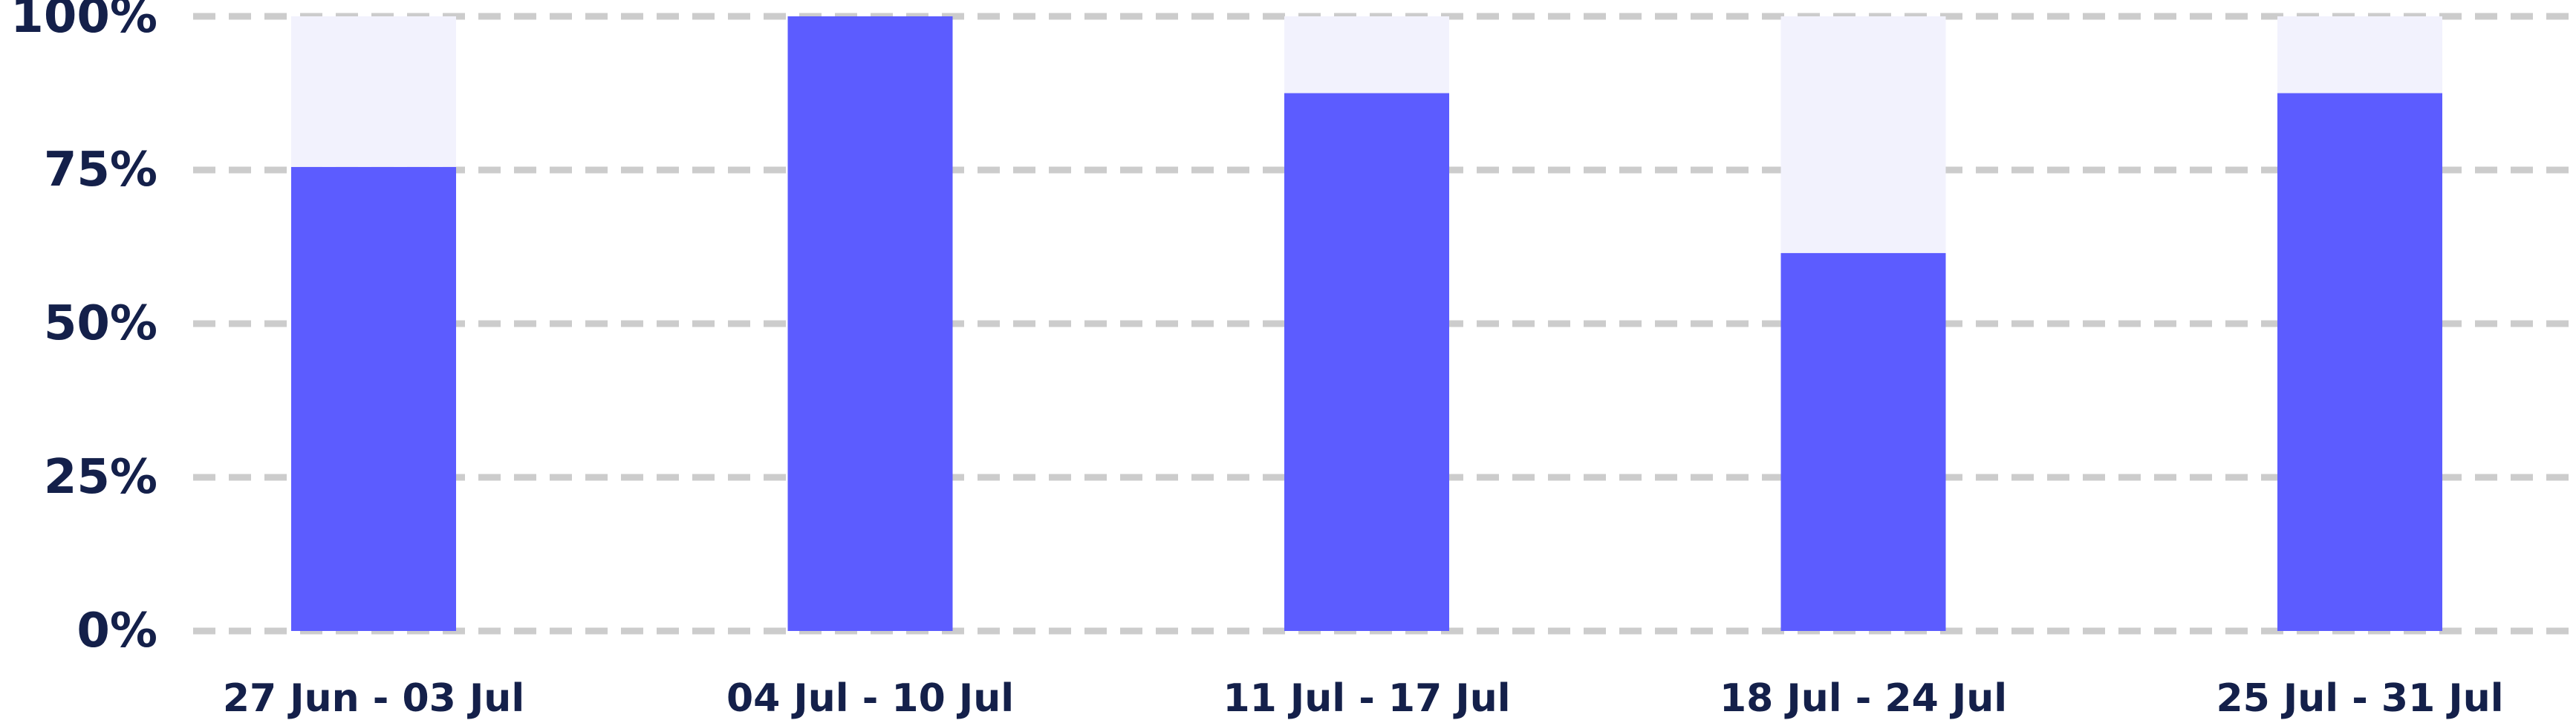 This screenshot has height=726, width=2576. What do you see at coordinates (117, 631) in the screenshot?
I see `y-tick-label: 0%` at bounding box center [117, 631].